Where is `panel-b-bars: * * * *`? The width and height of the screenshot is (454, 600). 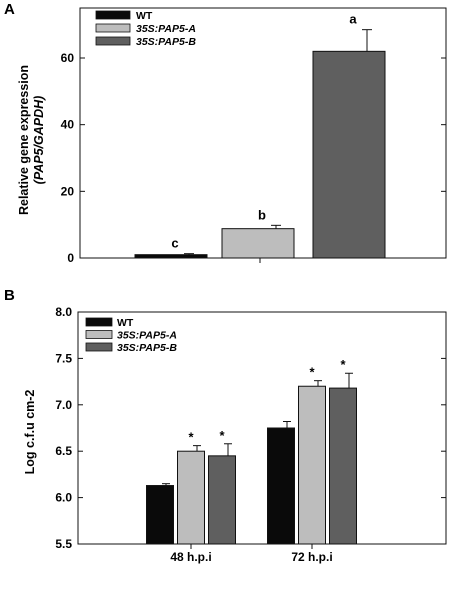 panel-b-bars: * * * * is located at coordinates (251, 451).